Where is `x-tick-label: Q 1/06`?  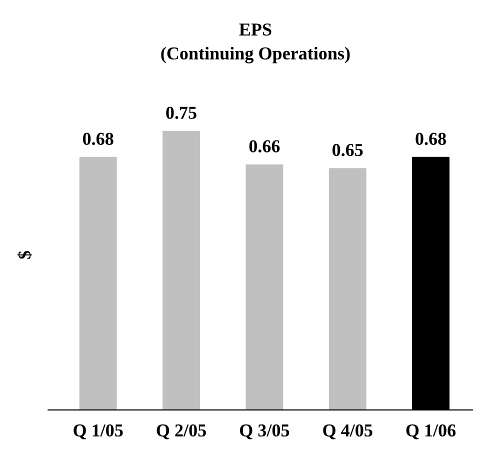
x-tick-label: Q 1/06 is located at coordinates (431, 432).